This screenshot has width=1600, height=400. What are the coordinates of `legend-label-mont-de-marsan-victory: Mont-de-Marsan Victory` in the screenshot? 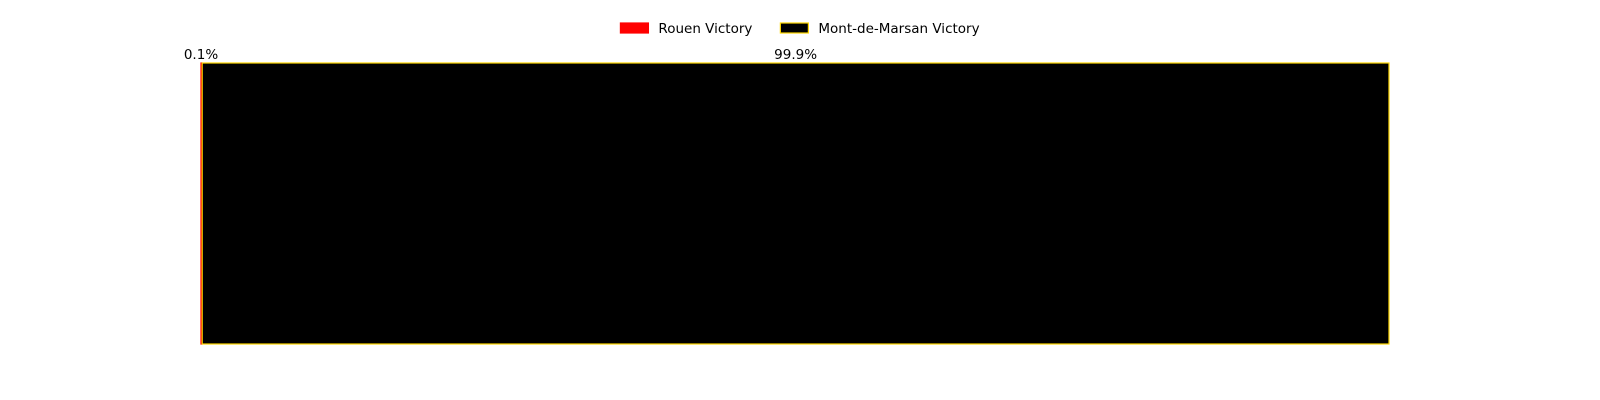 It's located at (898, 29).